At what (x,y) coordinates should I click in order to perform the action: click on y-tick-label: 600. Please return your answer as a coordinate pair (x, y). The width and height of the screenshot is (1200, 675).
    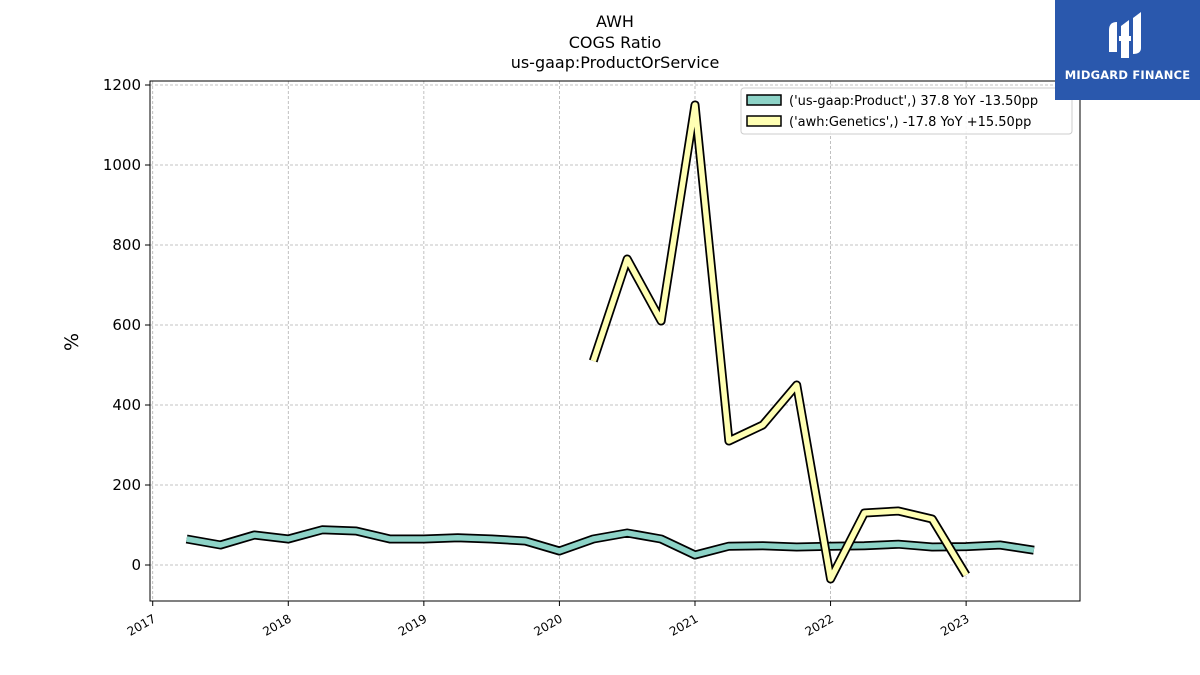
    Looking at the image, I should click on (126, 325).